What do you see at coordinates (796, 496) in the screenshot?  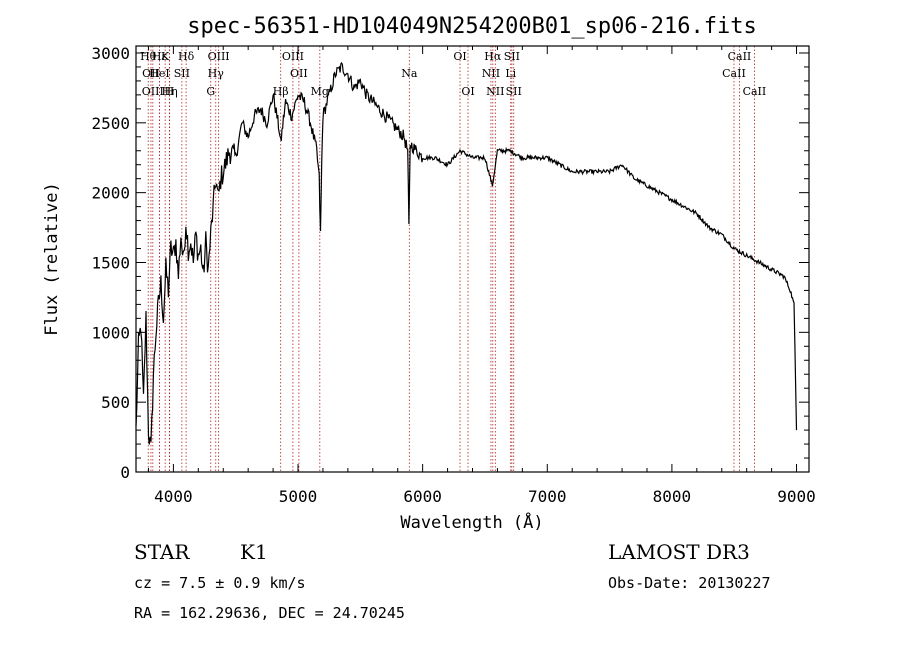 I see `x-tick-label: 9000` at bounding box center [796, 496].